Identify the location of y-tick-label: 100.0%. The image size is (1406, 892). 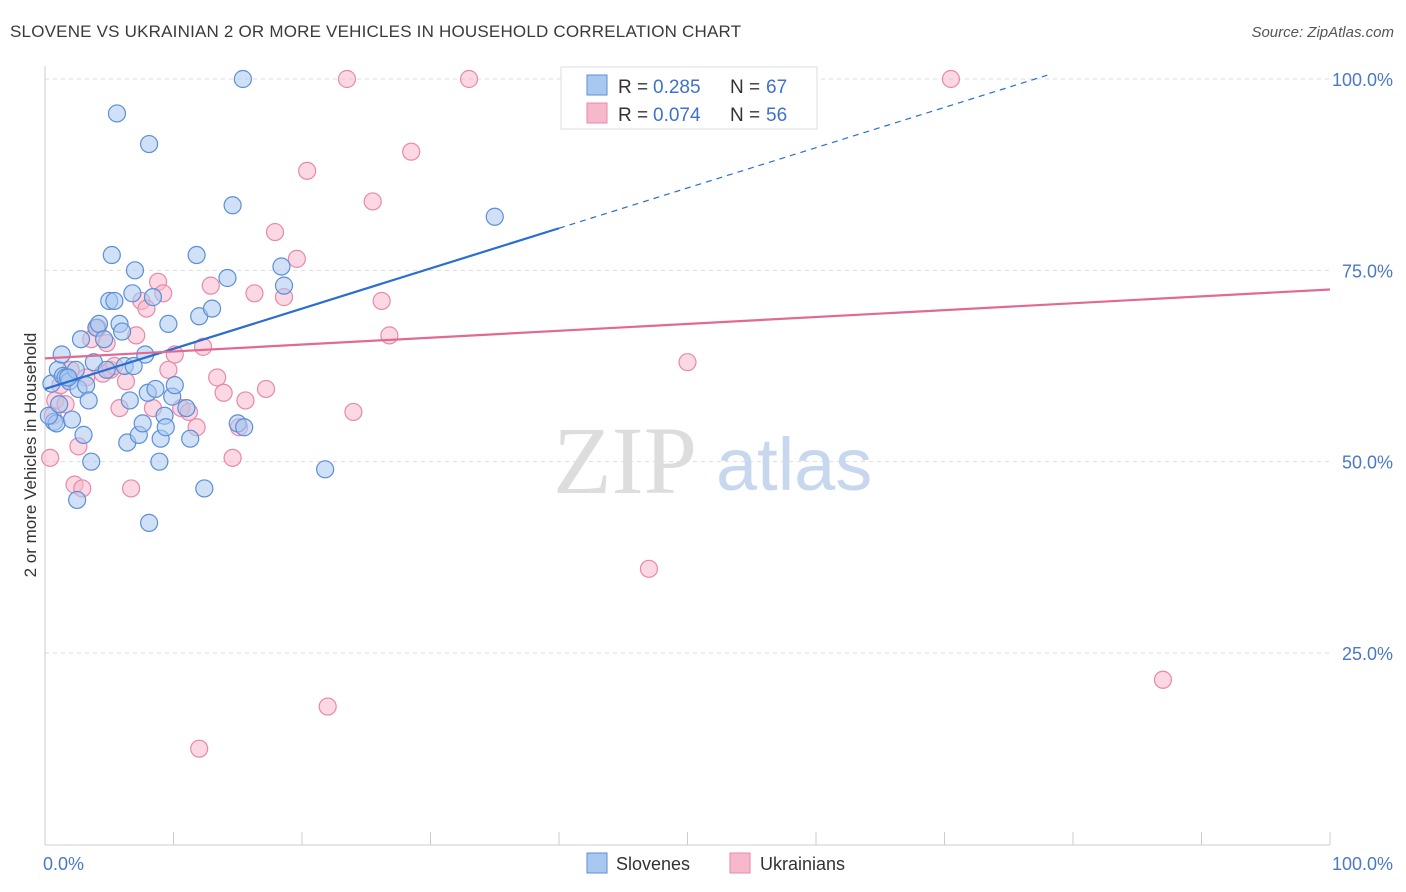
(1362, 80).